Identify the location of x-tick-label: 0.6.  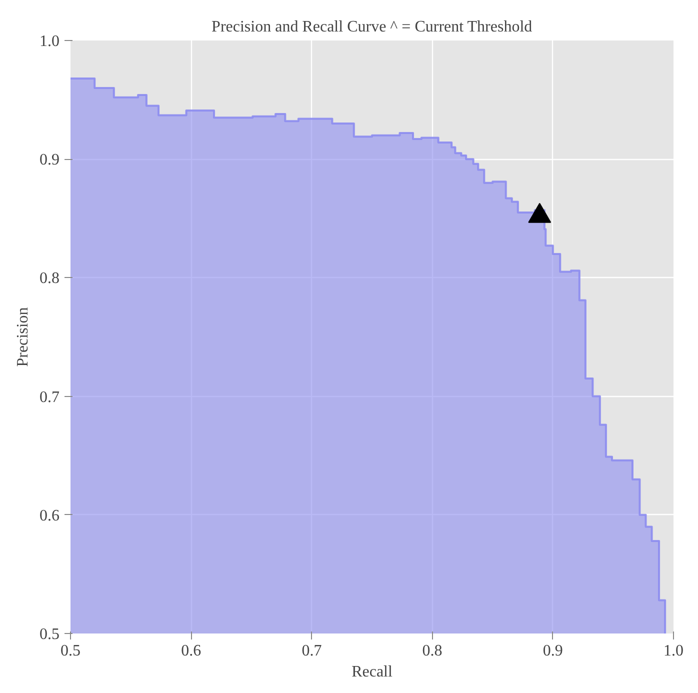
(191, 651).